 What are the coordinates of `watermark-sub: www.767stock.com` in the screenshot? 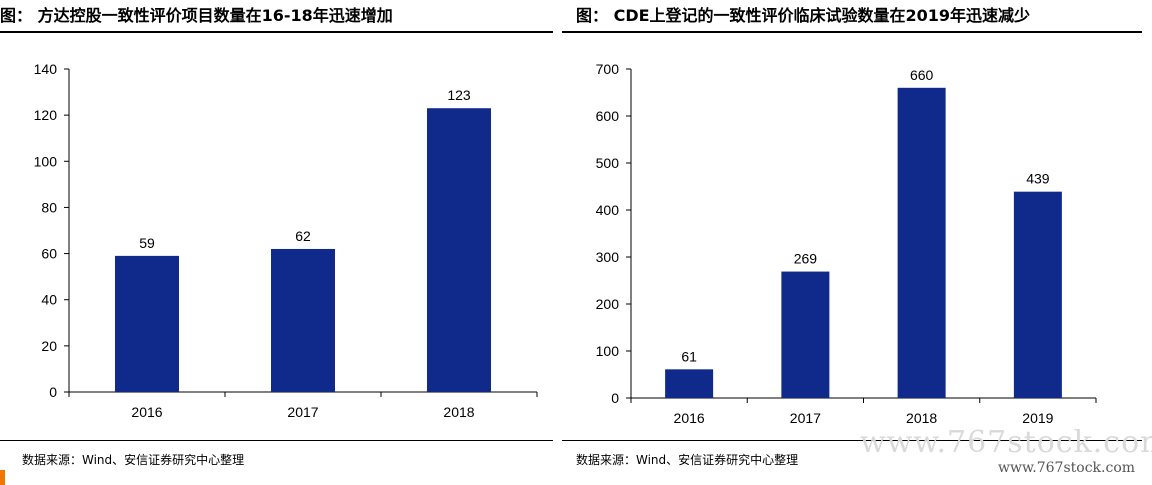 It's located at (1067, 468).